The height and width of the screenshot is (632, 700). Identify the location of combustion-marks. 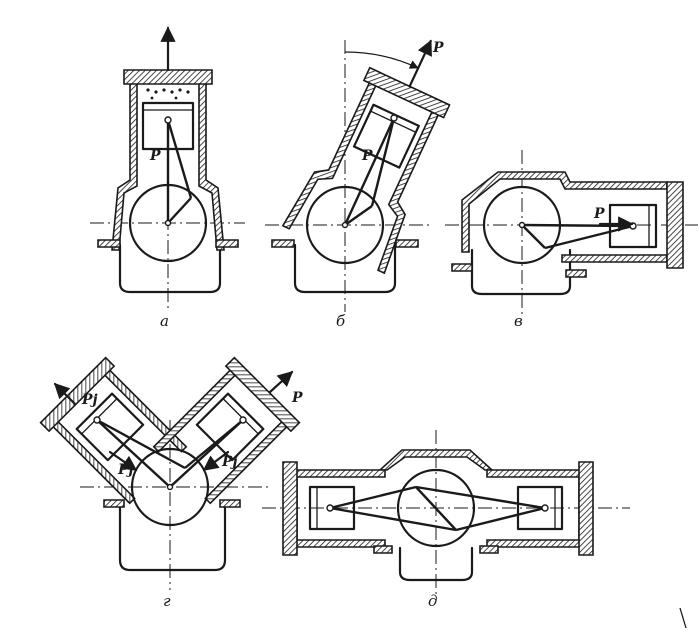
(168, 94).